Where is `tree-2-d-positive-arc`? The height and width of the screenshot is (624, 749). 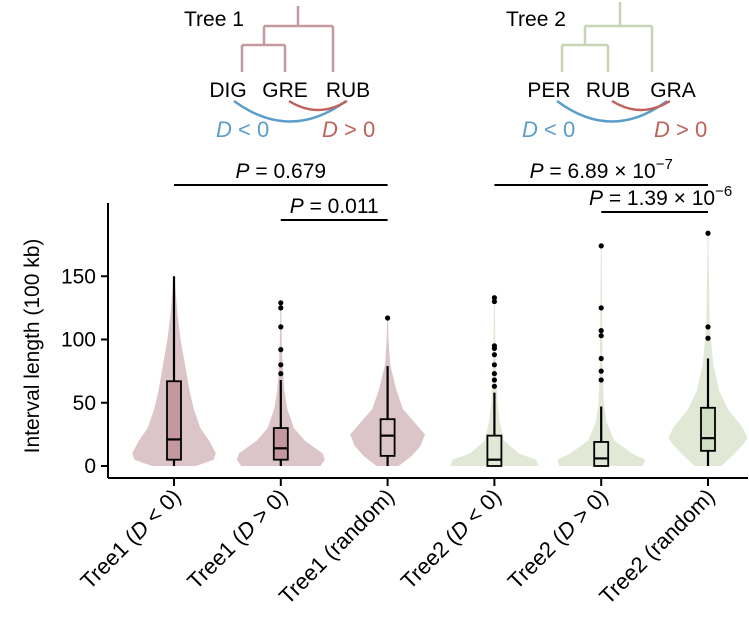 tree-2-d-positive-arc is located at coordinates (641, 105).